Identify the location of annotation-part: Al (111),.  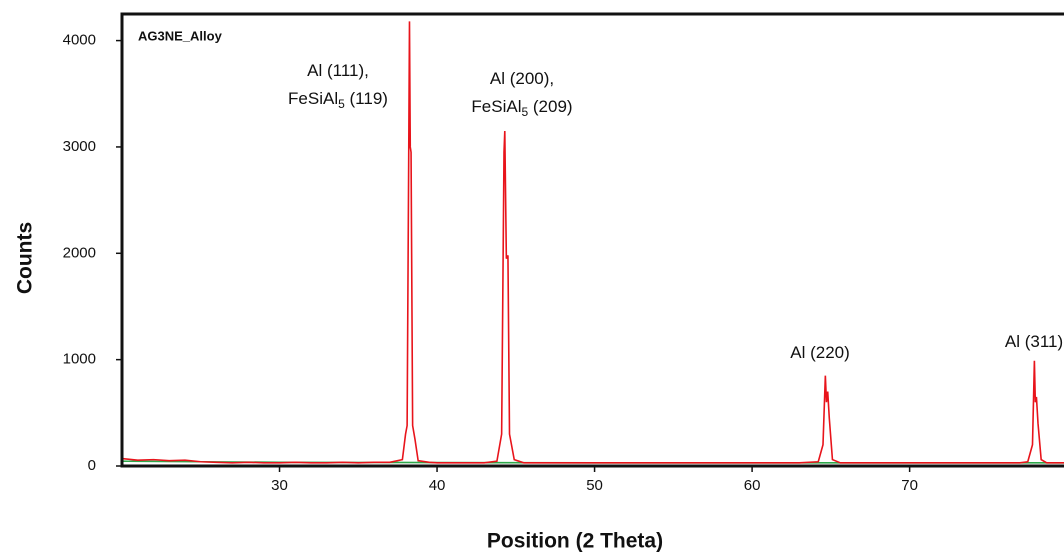
(338, 70).